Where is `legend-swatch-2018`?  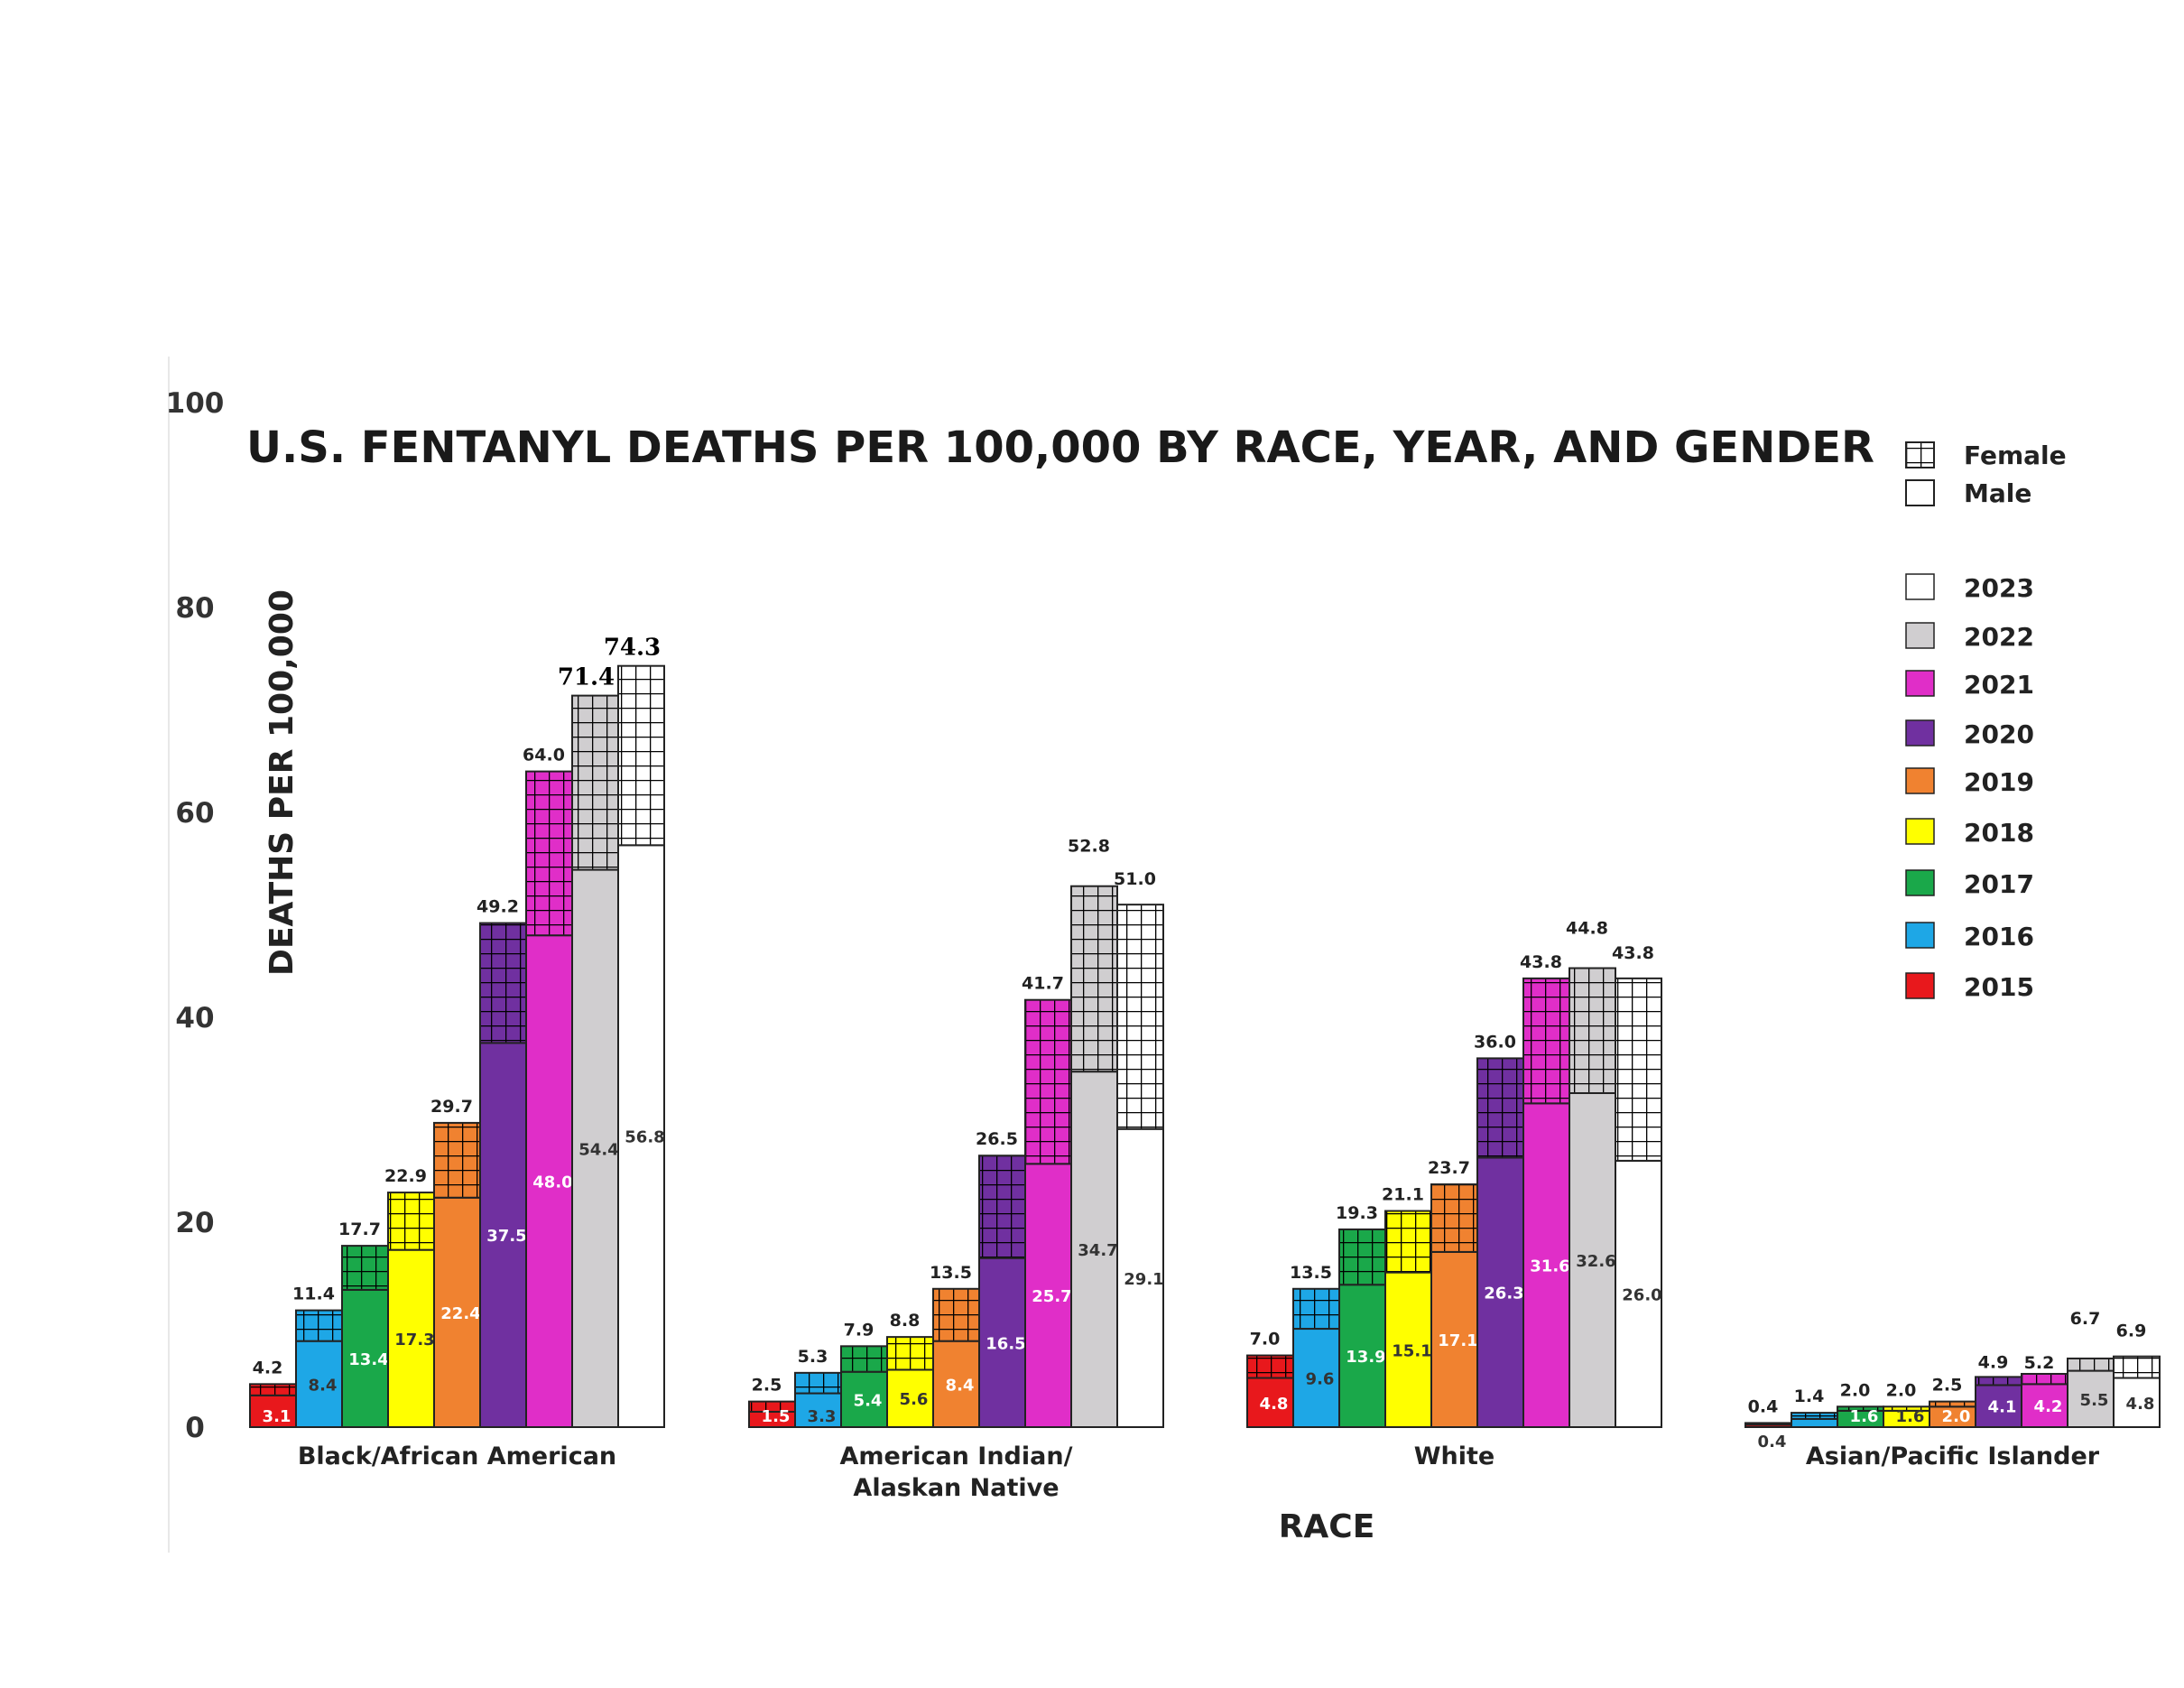 legend-swatch-2018 is located at coordinates (1920, 832).